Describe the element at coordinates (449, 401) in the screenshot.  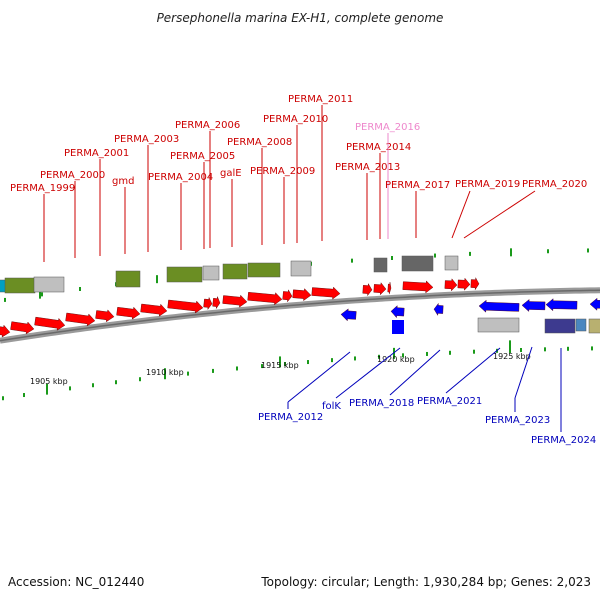
I see `gene-label: PERMA_2021` at that location.